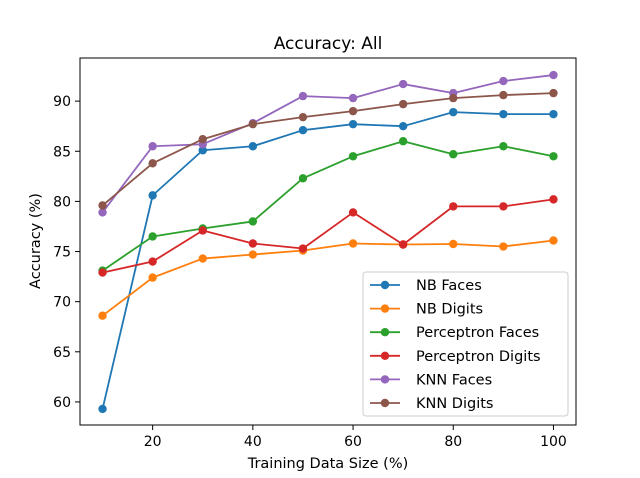 The height and width of the screenshot is (478, 640). Describe the element at coordinates (62, 303) in the screenshot. I see `y-tick-label: 70` at that location.